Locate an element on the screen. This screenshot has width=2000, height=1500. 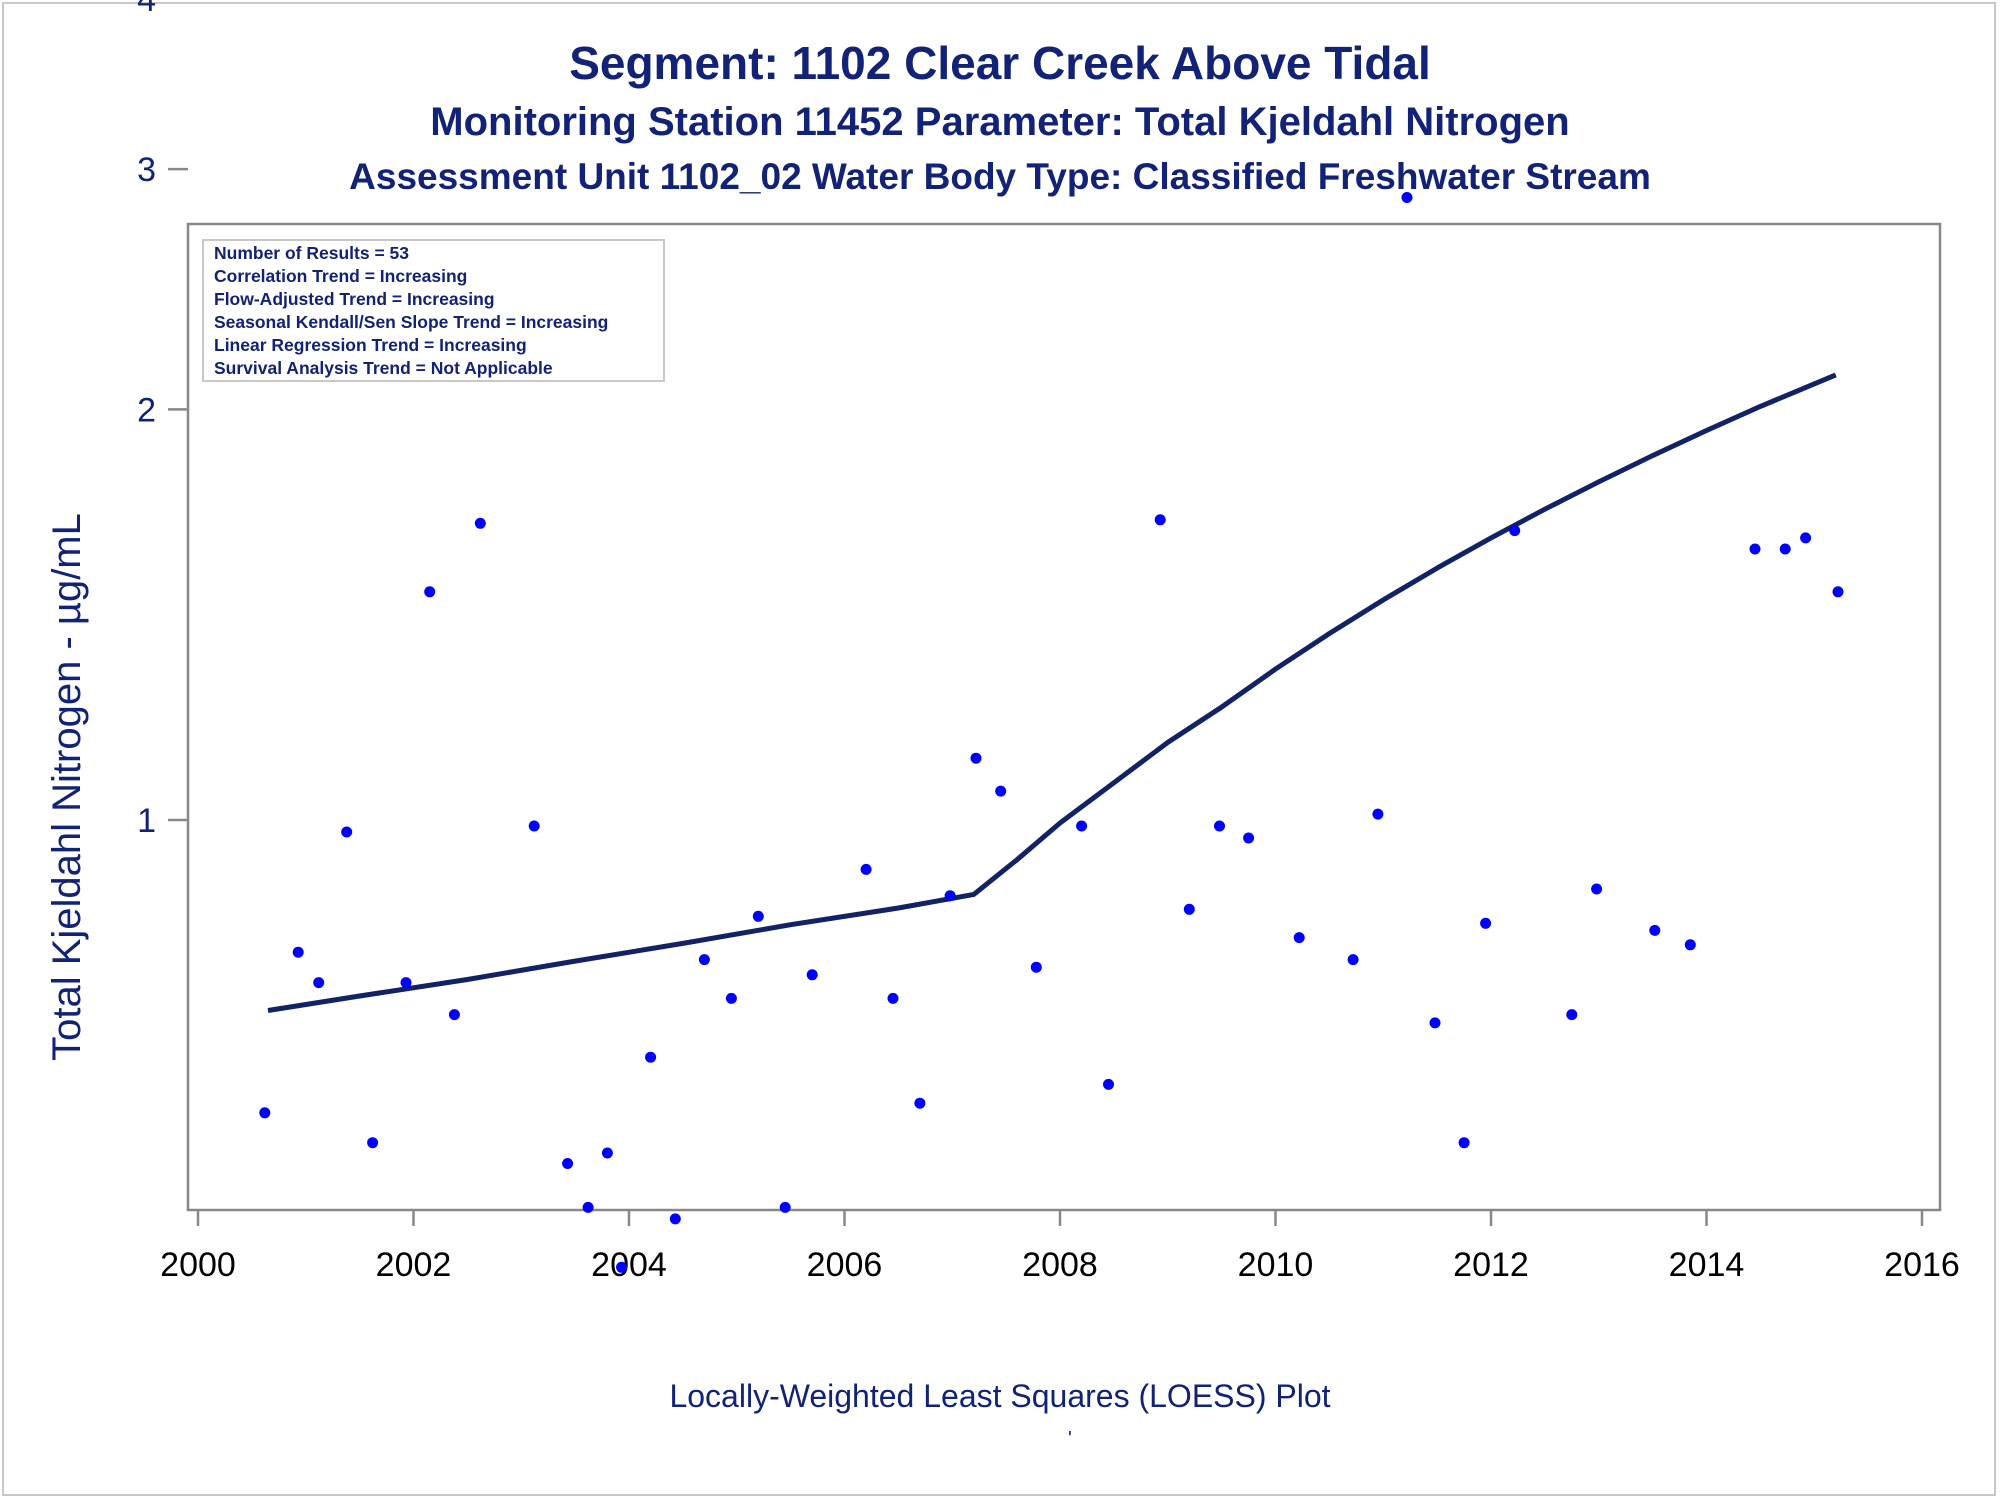
stats-box-line: Linear Regression Trend = Increasing is located at coordinates (370, 345).